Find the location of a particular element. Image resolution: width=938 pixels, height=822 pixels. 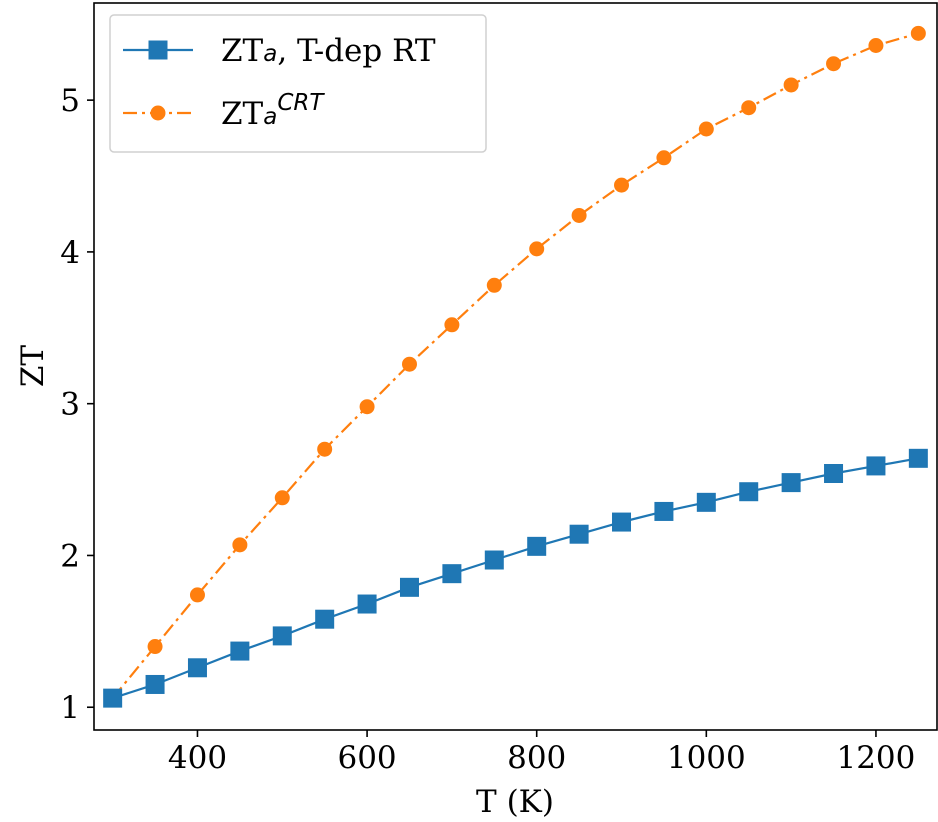

y-tick-label: 5 is located at coordinates (70, 101).